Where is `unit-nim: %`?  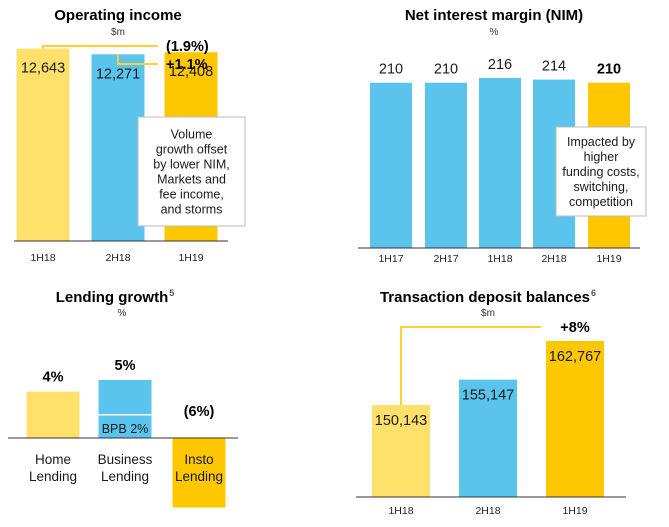
unit-nim: % is located at coordinates (494, 32).